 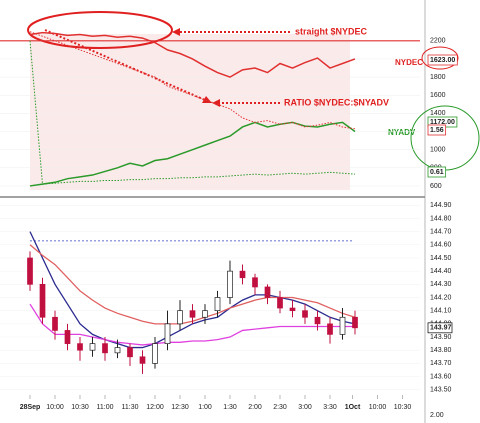 What do you see at coordinates (441, 218) in the screenshot?
I see `y-tick-label: 144.80` at bounding box center [441, 218].